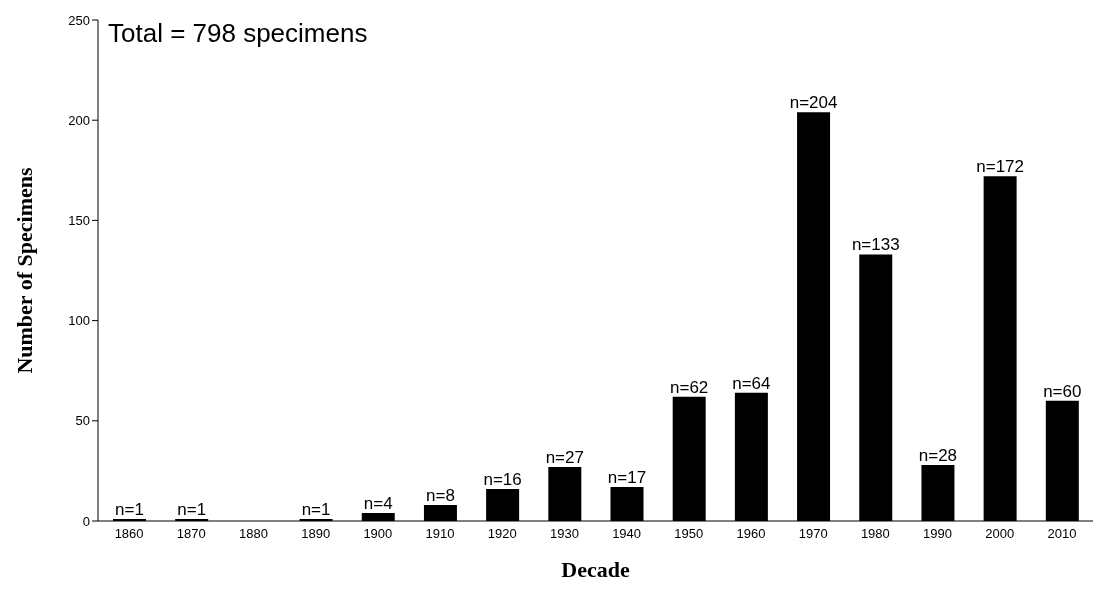 The width and height of the screenshot is (1101, 599). What do you see at coordinates (316, 534) in the screenshot?
I see `x-tick-label: 1890` at bounding box center [316, 534].